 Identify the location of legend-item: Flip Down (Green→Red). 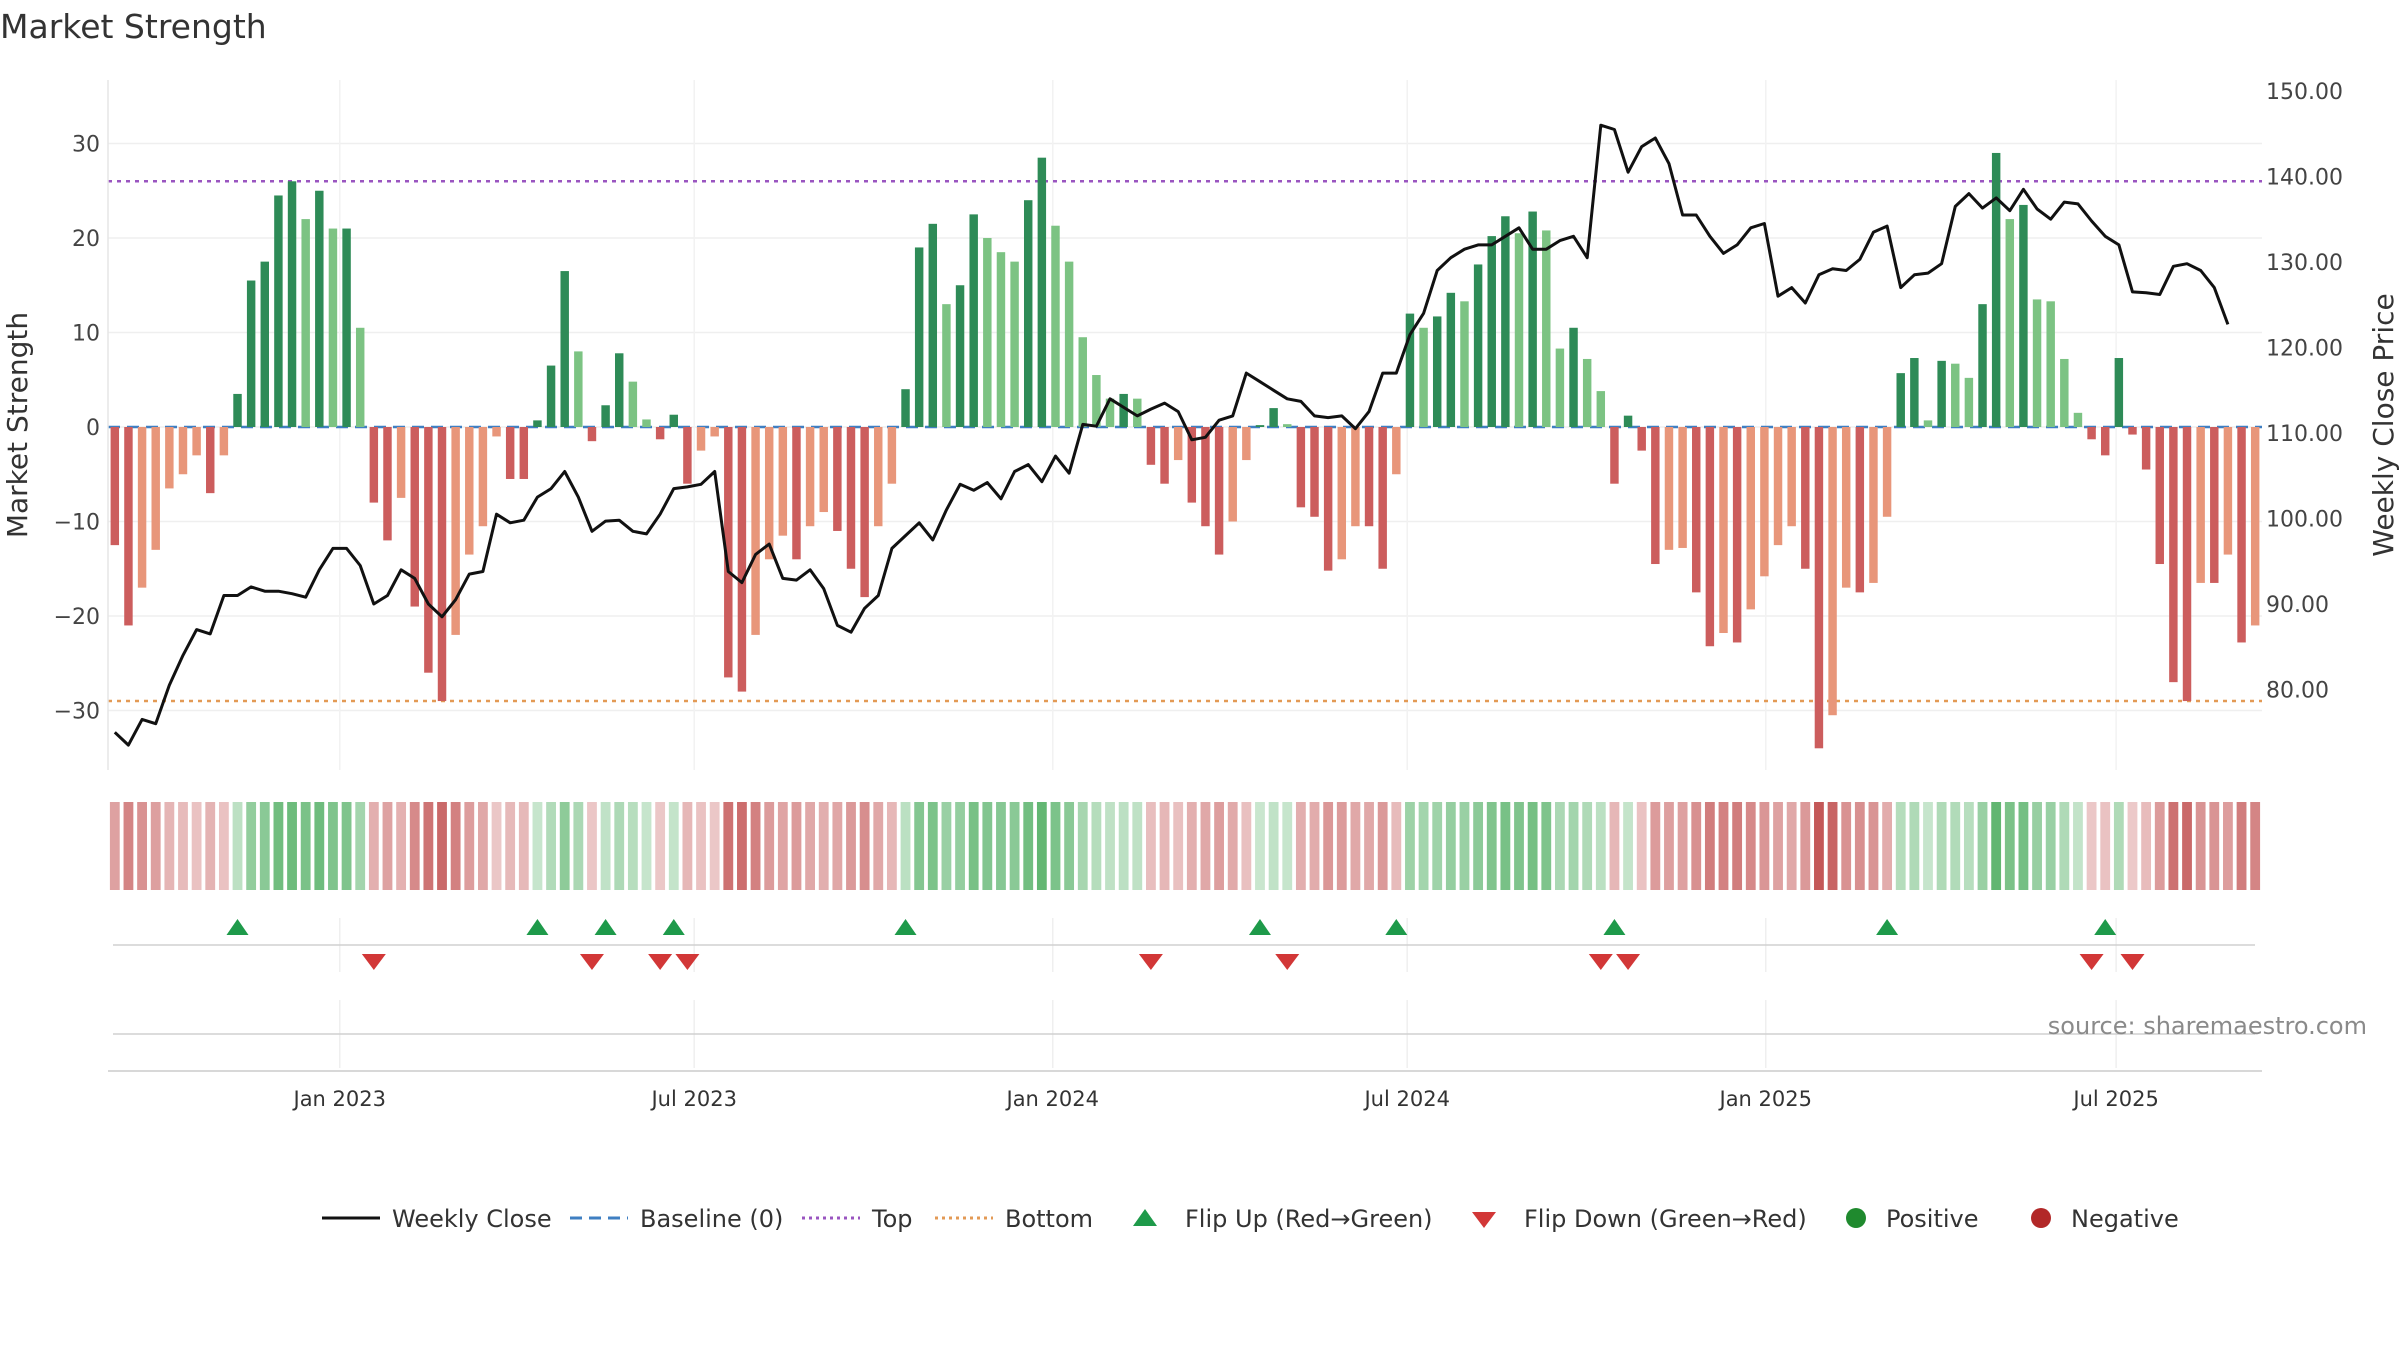
(1639, 1219).